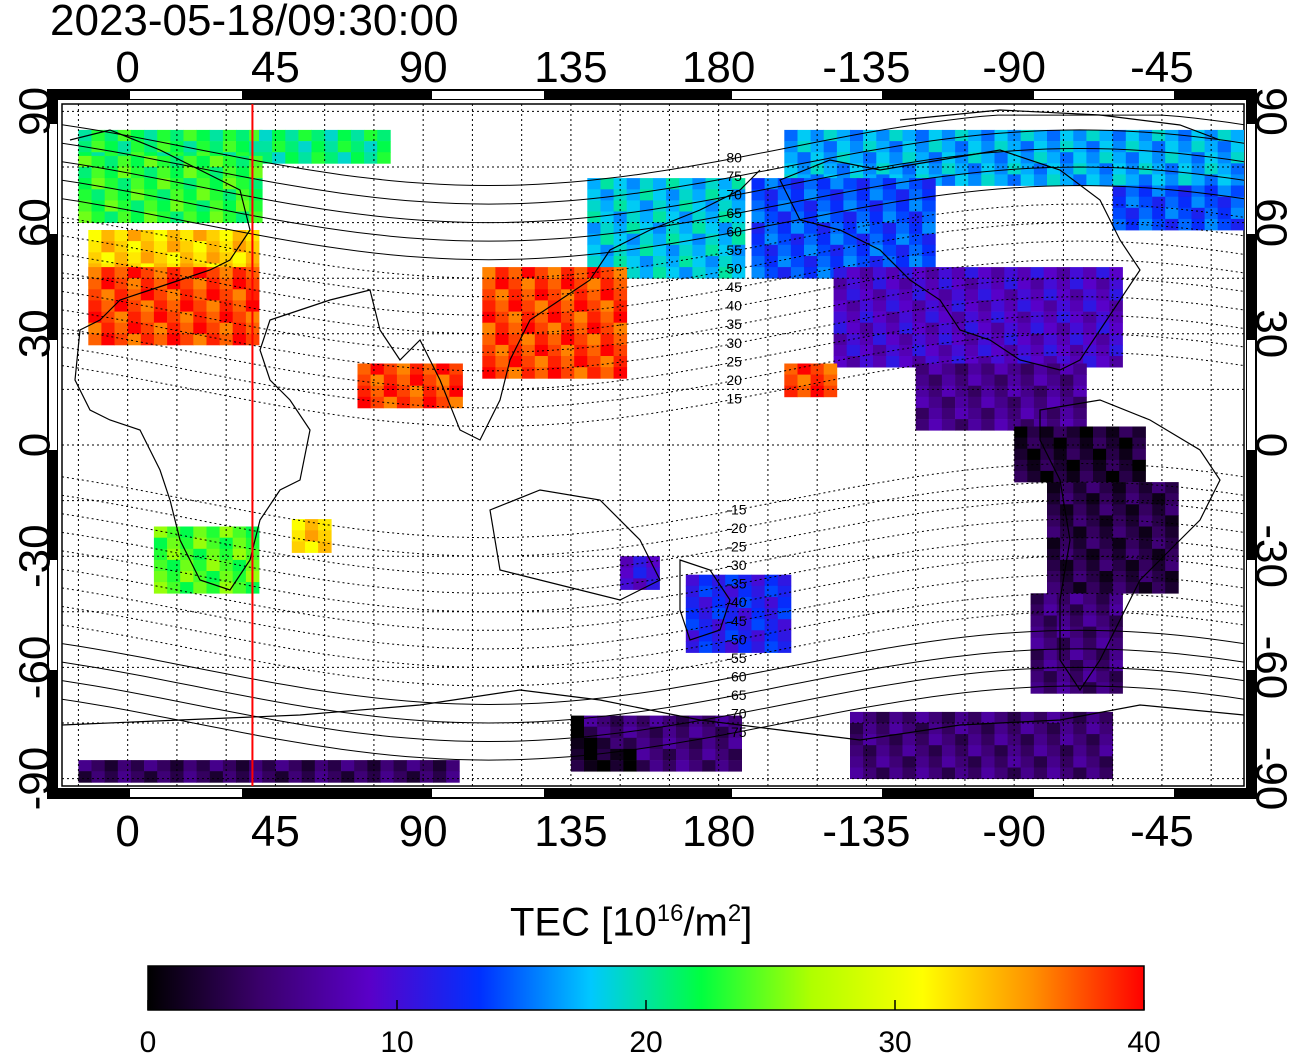 This screenshot has width=1294, height=1057. Describe the element at coordinates (734, 306) in the screenshot. I see `magnetic-latitude-label: 40` at that location.